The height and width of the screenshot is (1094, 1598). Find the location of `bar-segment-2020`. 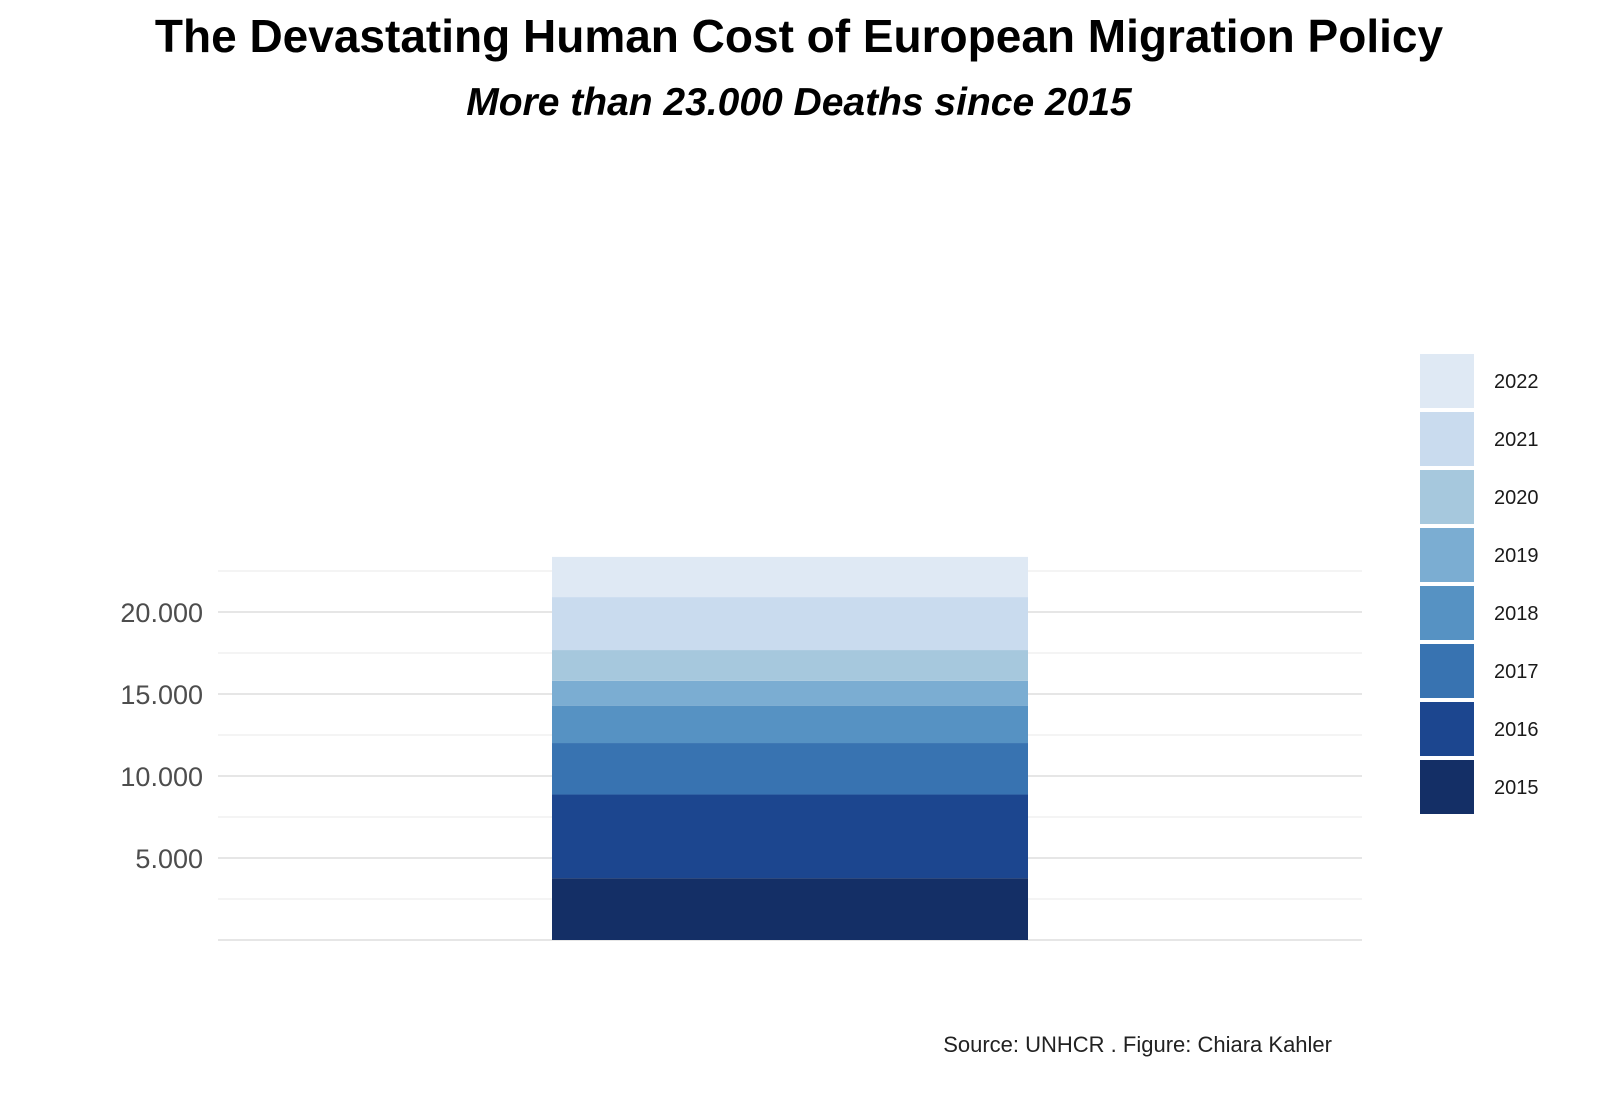

bar-segment-2020 is located at coordinates (790, 665).